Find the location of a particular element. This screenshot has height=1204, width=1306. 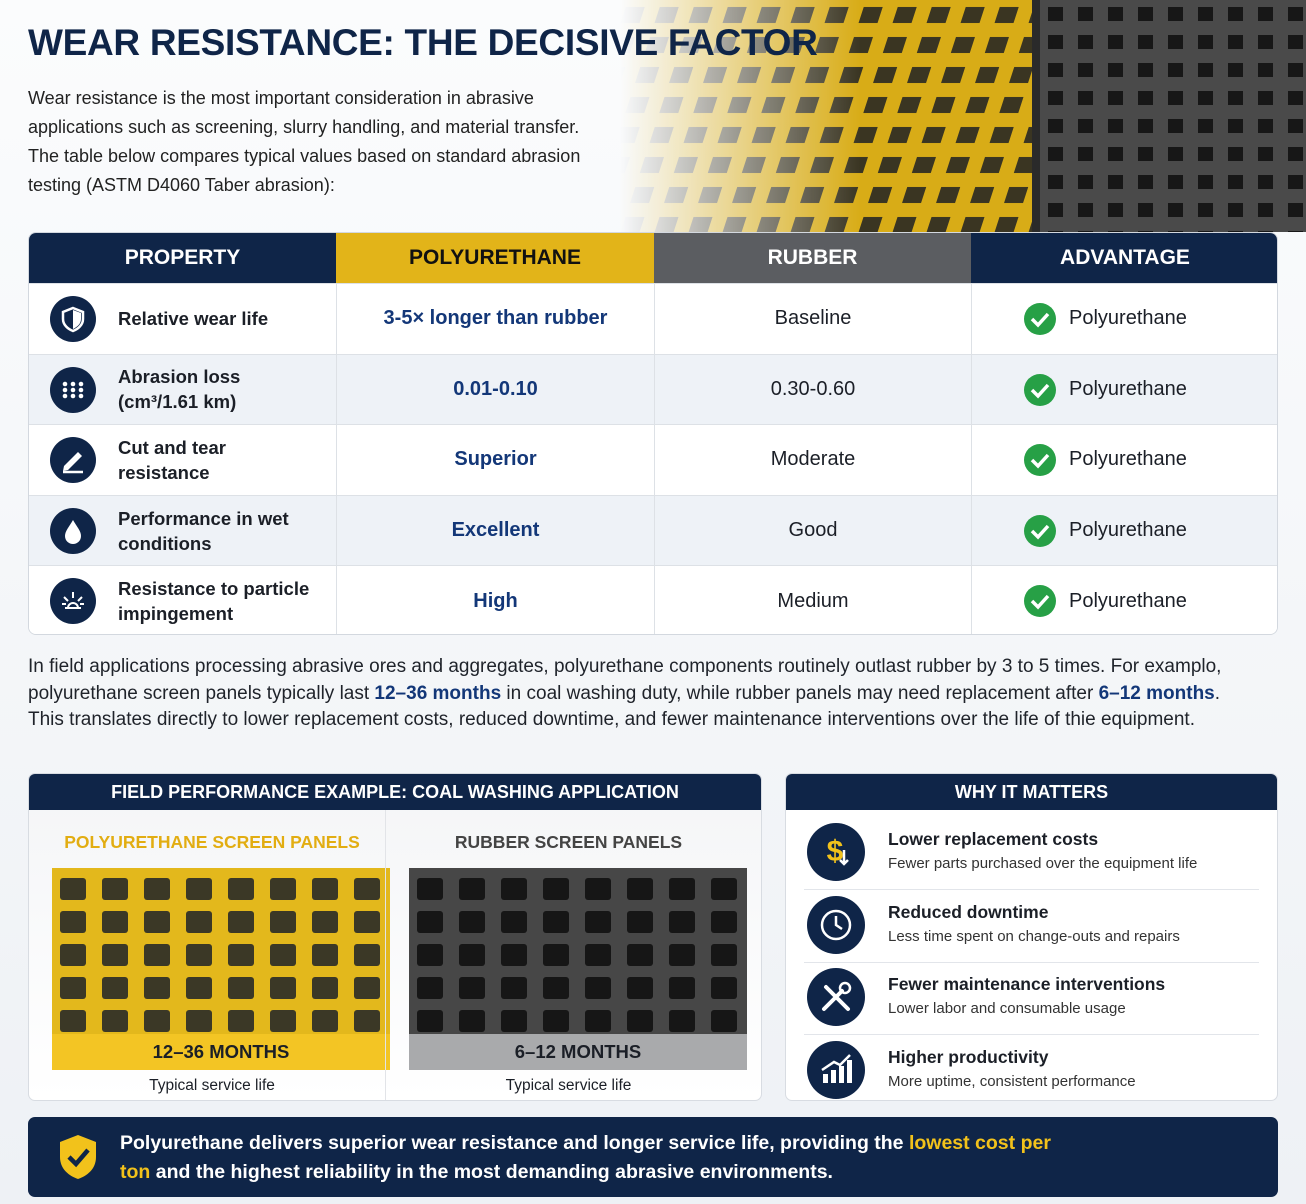

cell-text: Resistance to particle impingement is located at coordinates (214, 601).